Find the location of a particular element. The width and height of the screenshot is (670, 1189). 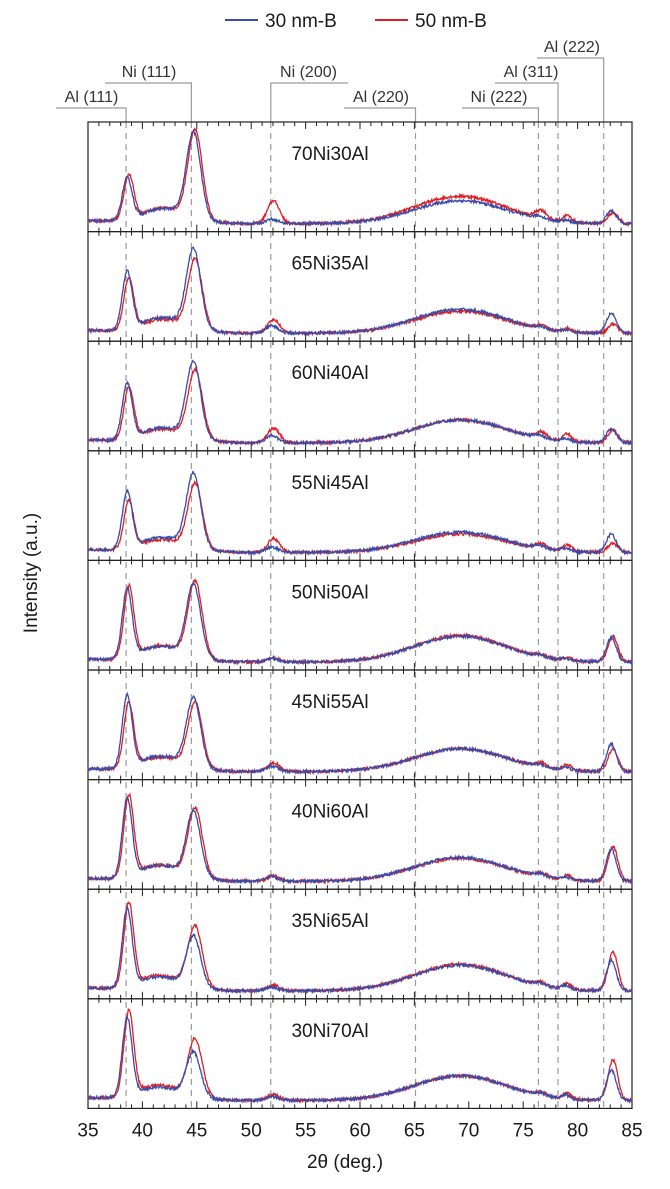

ref-leader-al311 is located at coordinates (527, 102).